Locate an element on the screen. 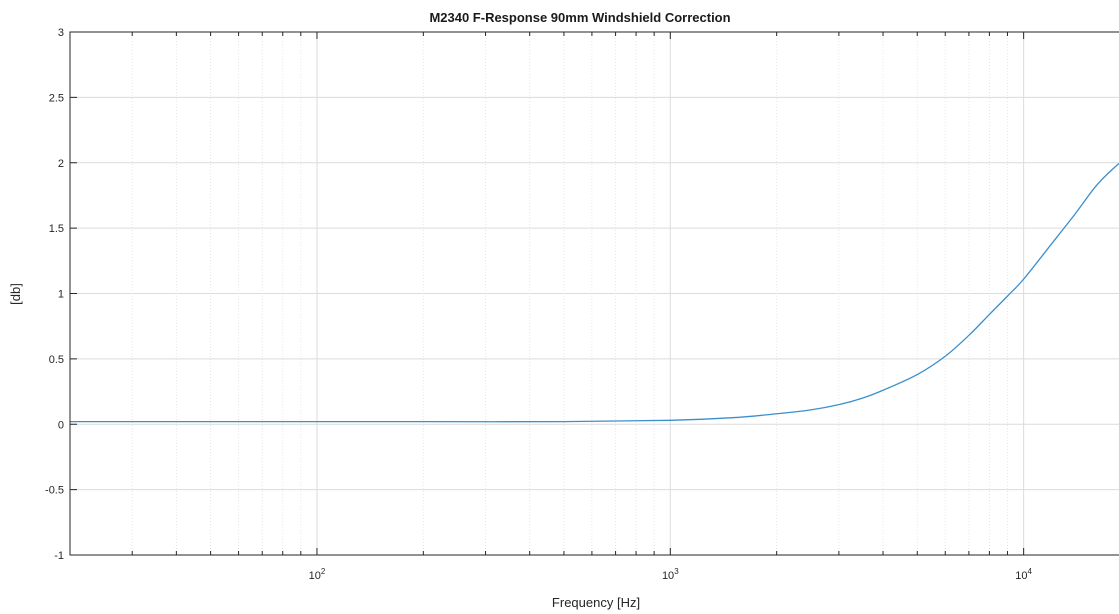 This screenshot has height=614, width=1119. y-tick-labels: -1 -0.5 0 0.5 1 1.5 2 2.5 3 is located at coordinates (54, 294).